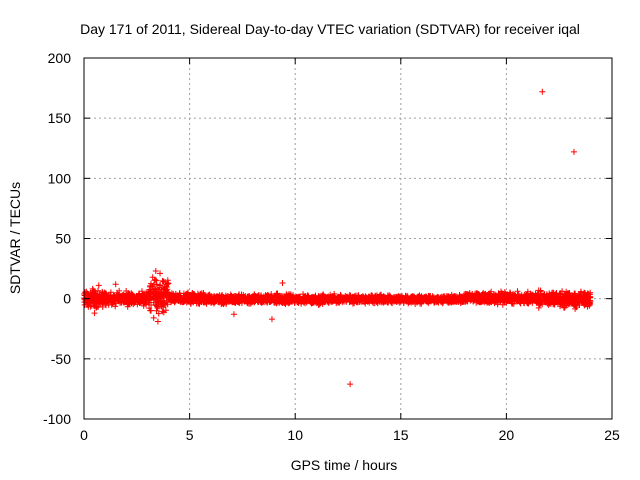 Image resolution: width=640 pixels, height=480 pixels. What do you see at coordinates (63, 239) in the screenshot?
I see `y-tick-label: 50` at bounding box center [63, 239].